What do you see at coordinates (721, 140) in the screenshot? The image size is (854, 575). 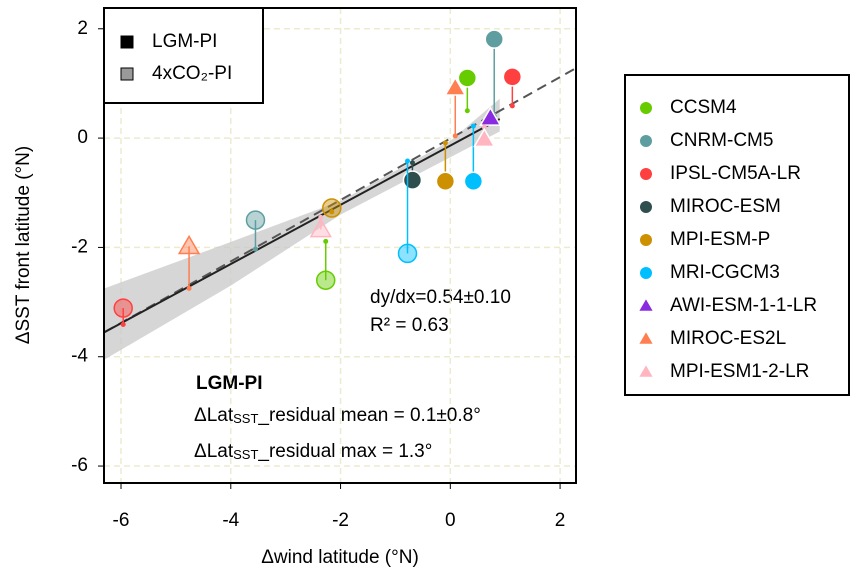 I see `legend-label: CNRM-CM5` at bounding box center [721, 140].